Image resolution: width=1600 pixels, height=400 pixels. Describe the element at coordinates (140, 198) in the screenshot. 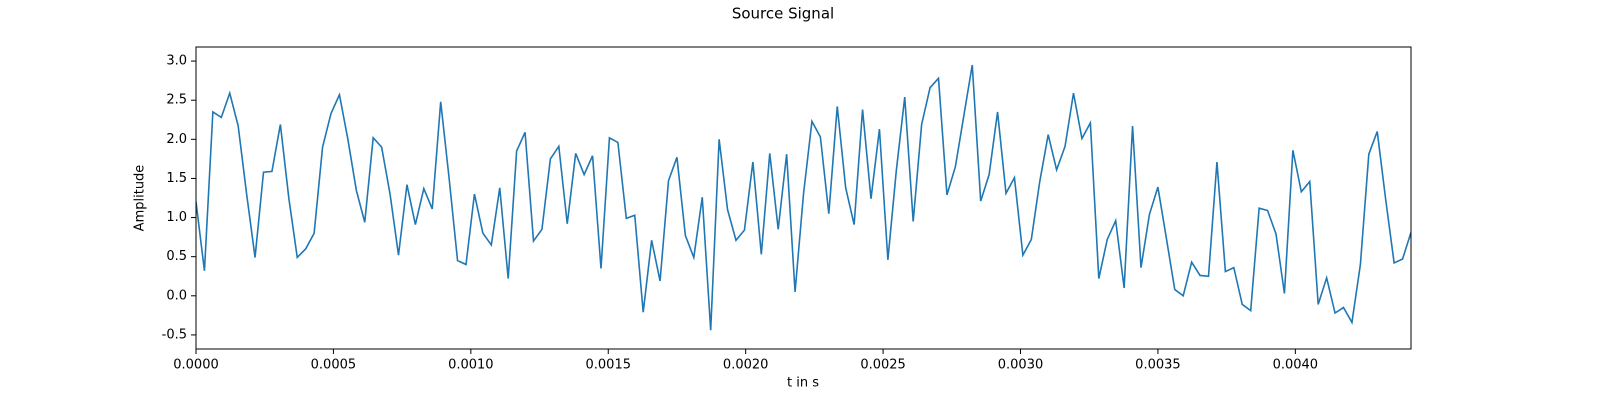

I see `y-axis-label: Amplitude` at that location.